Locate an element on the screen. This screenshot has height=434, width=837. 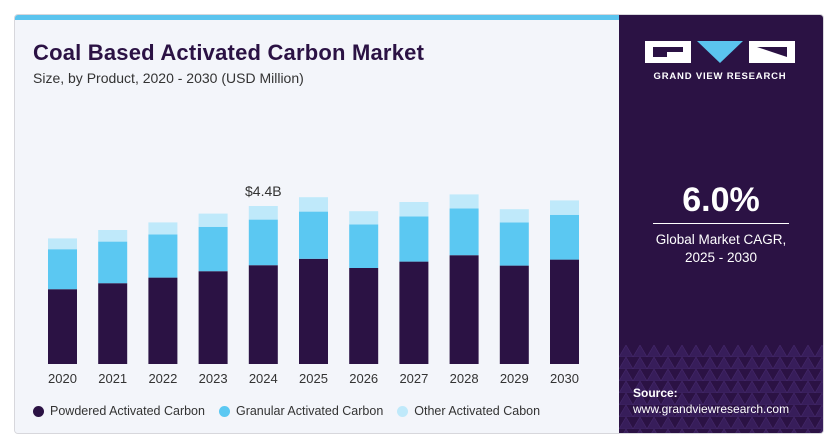
bar-2020-other-activated-cabon is located at coordinates (62, 244).